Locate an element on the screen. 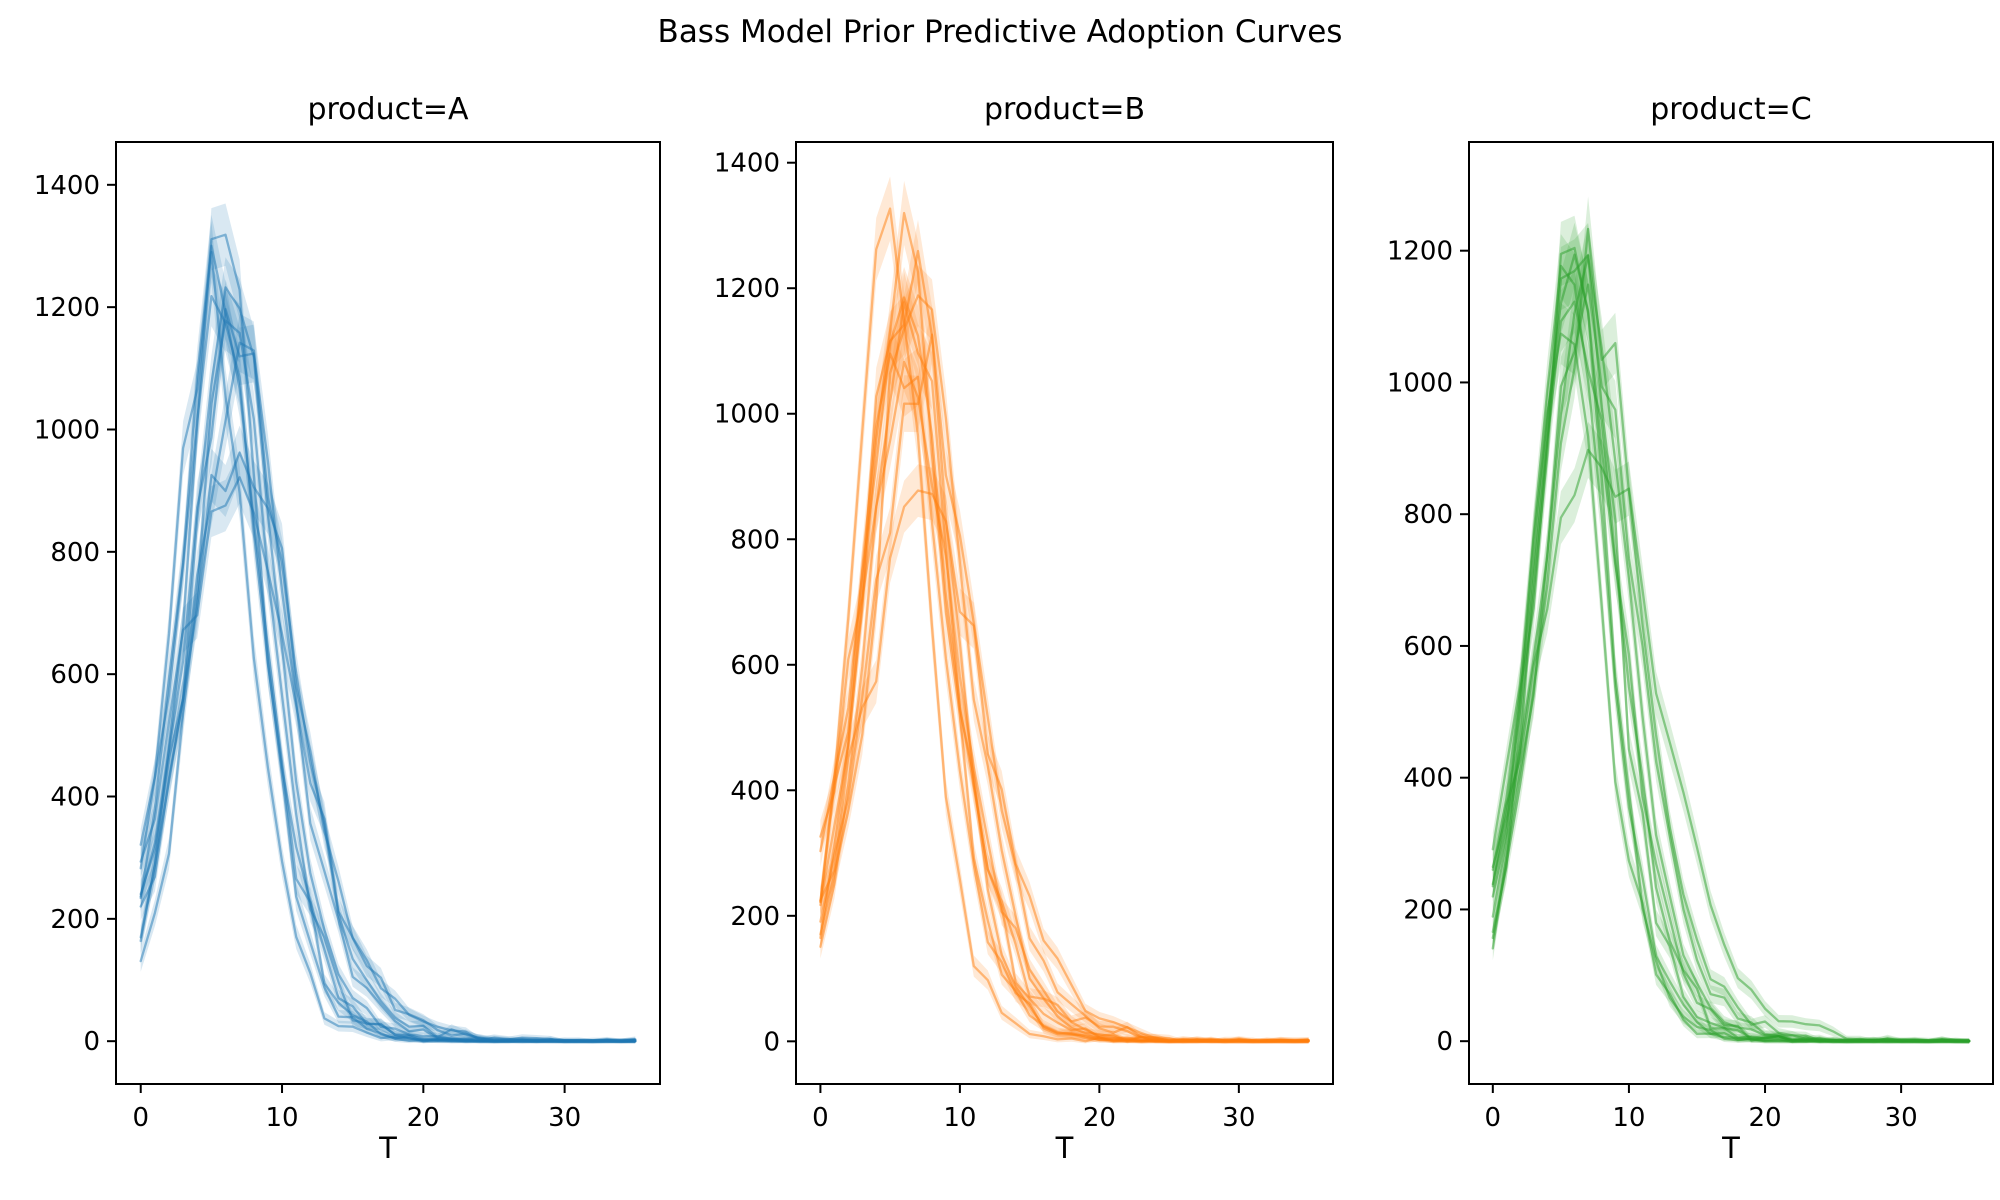 The height and width of the screenshot is (1200, 2000). x-axis-label-product-a: T is located at coordinates (388, 1148).